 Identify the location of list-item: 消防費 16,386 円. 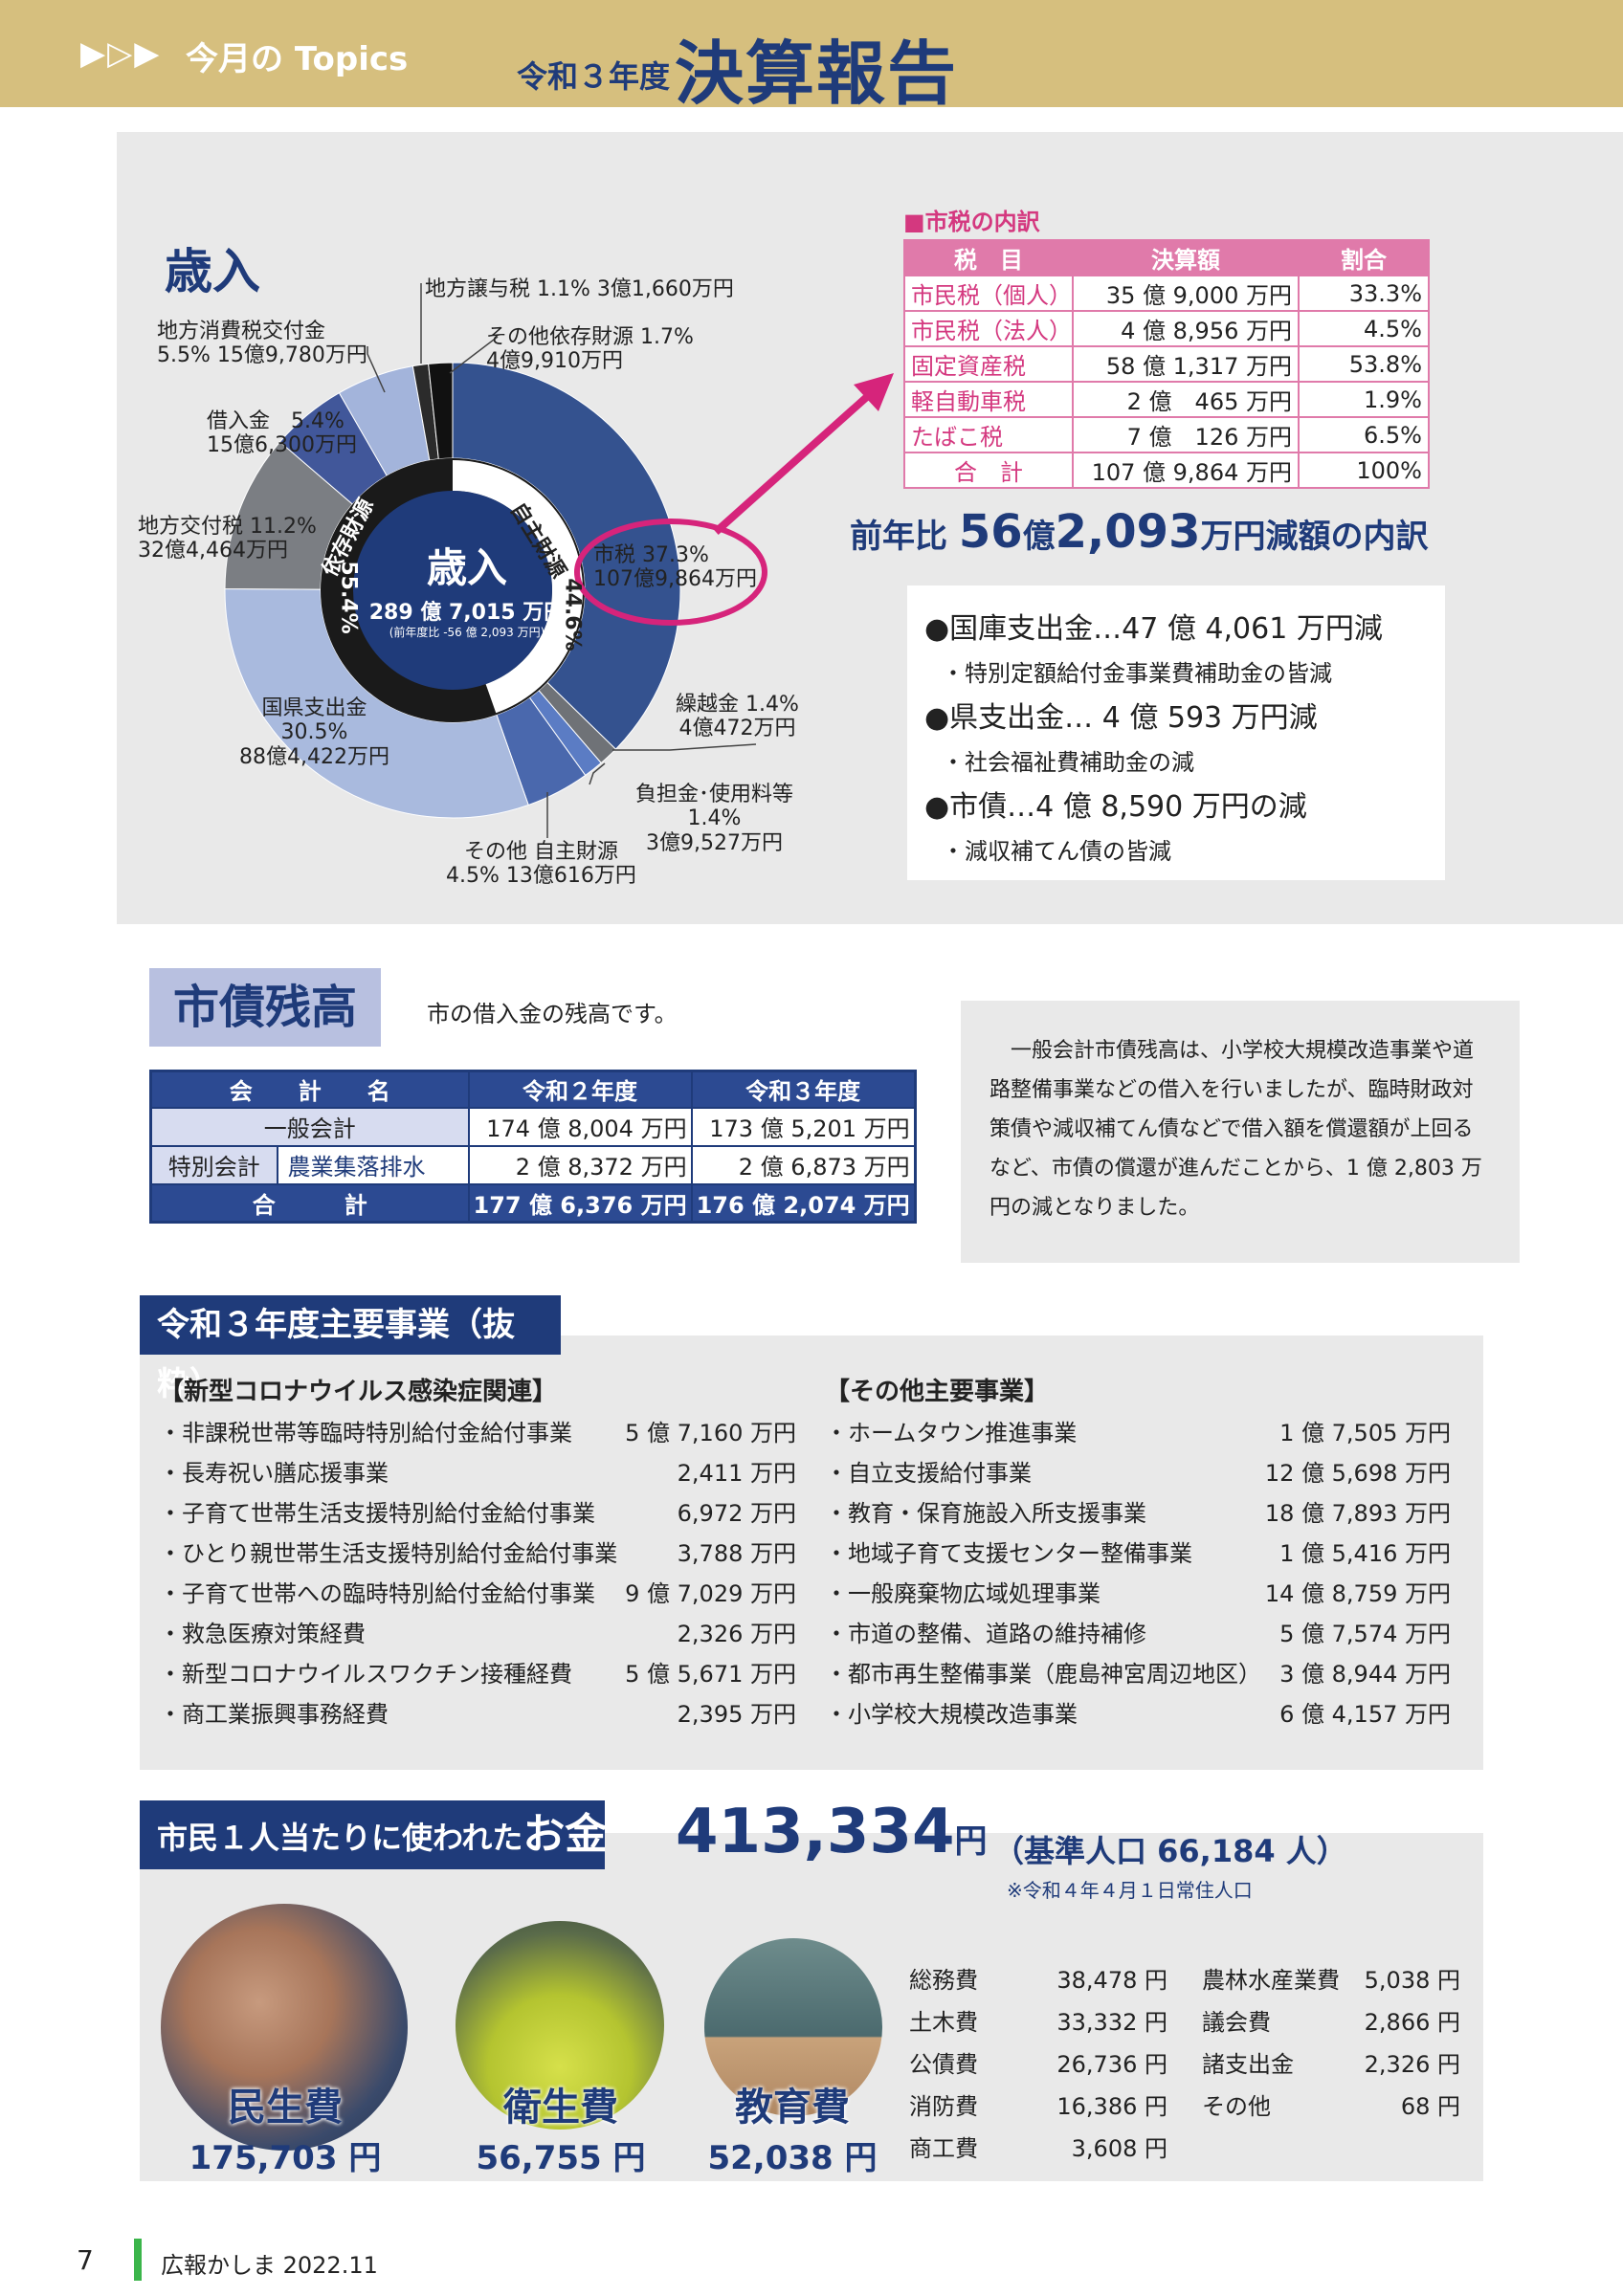
(1038, 2106).